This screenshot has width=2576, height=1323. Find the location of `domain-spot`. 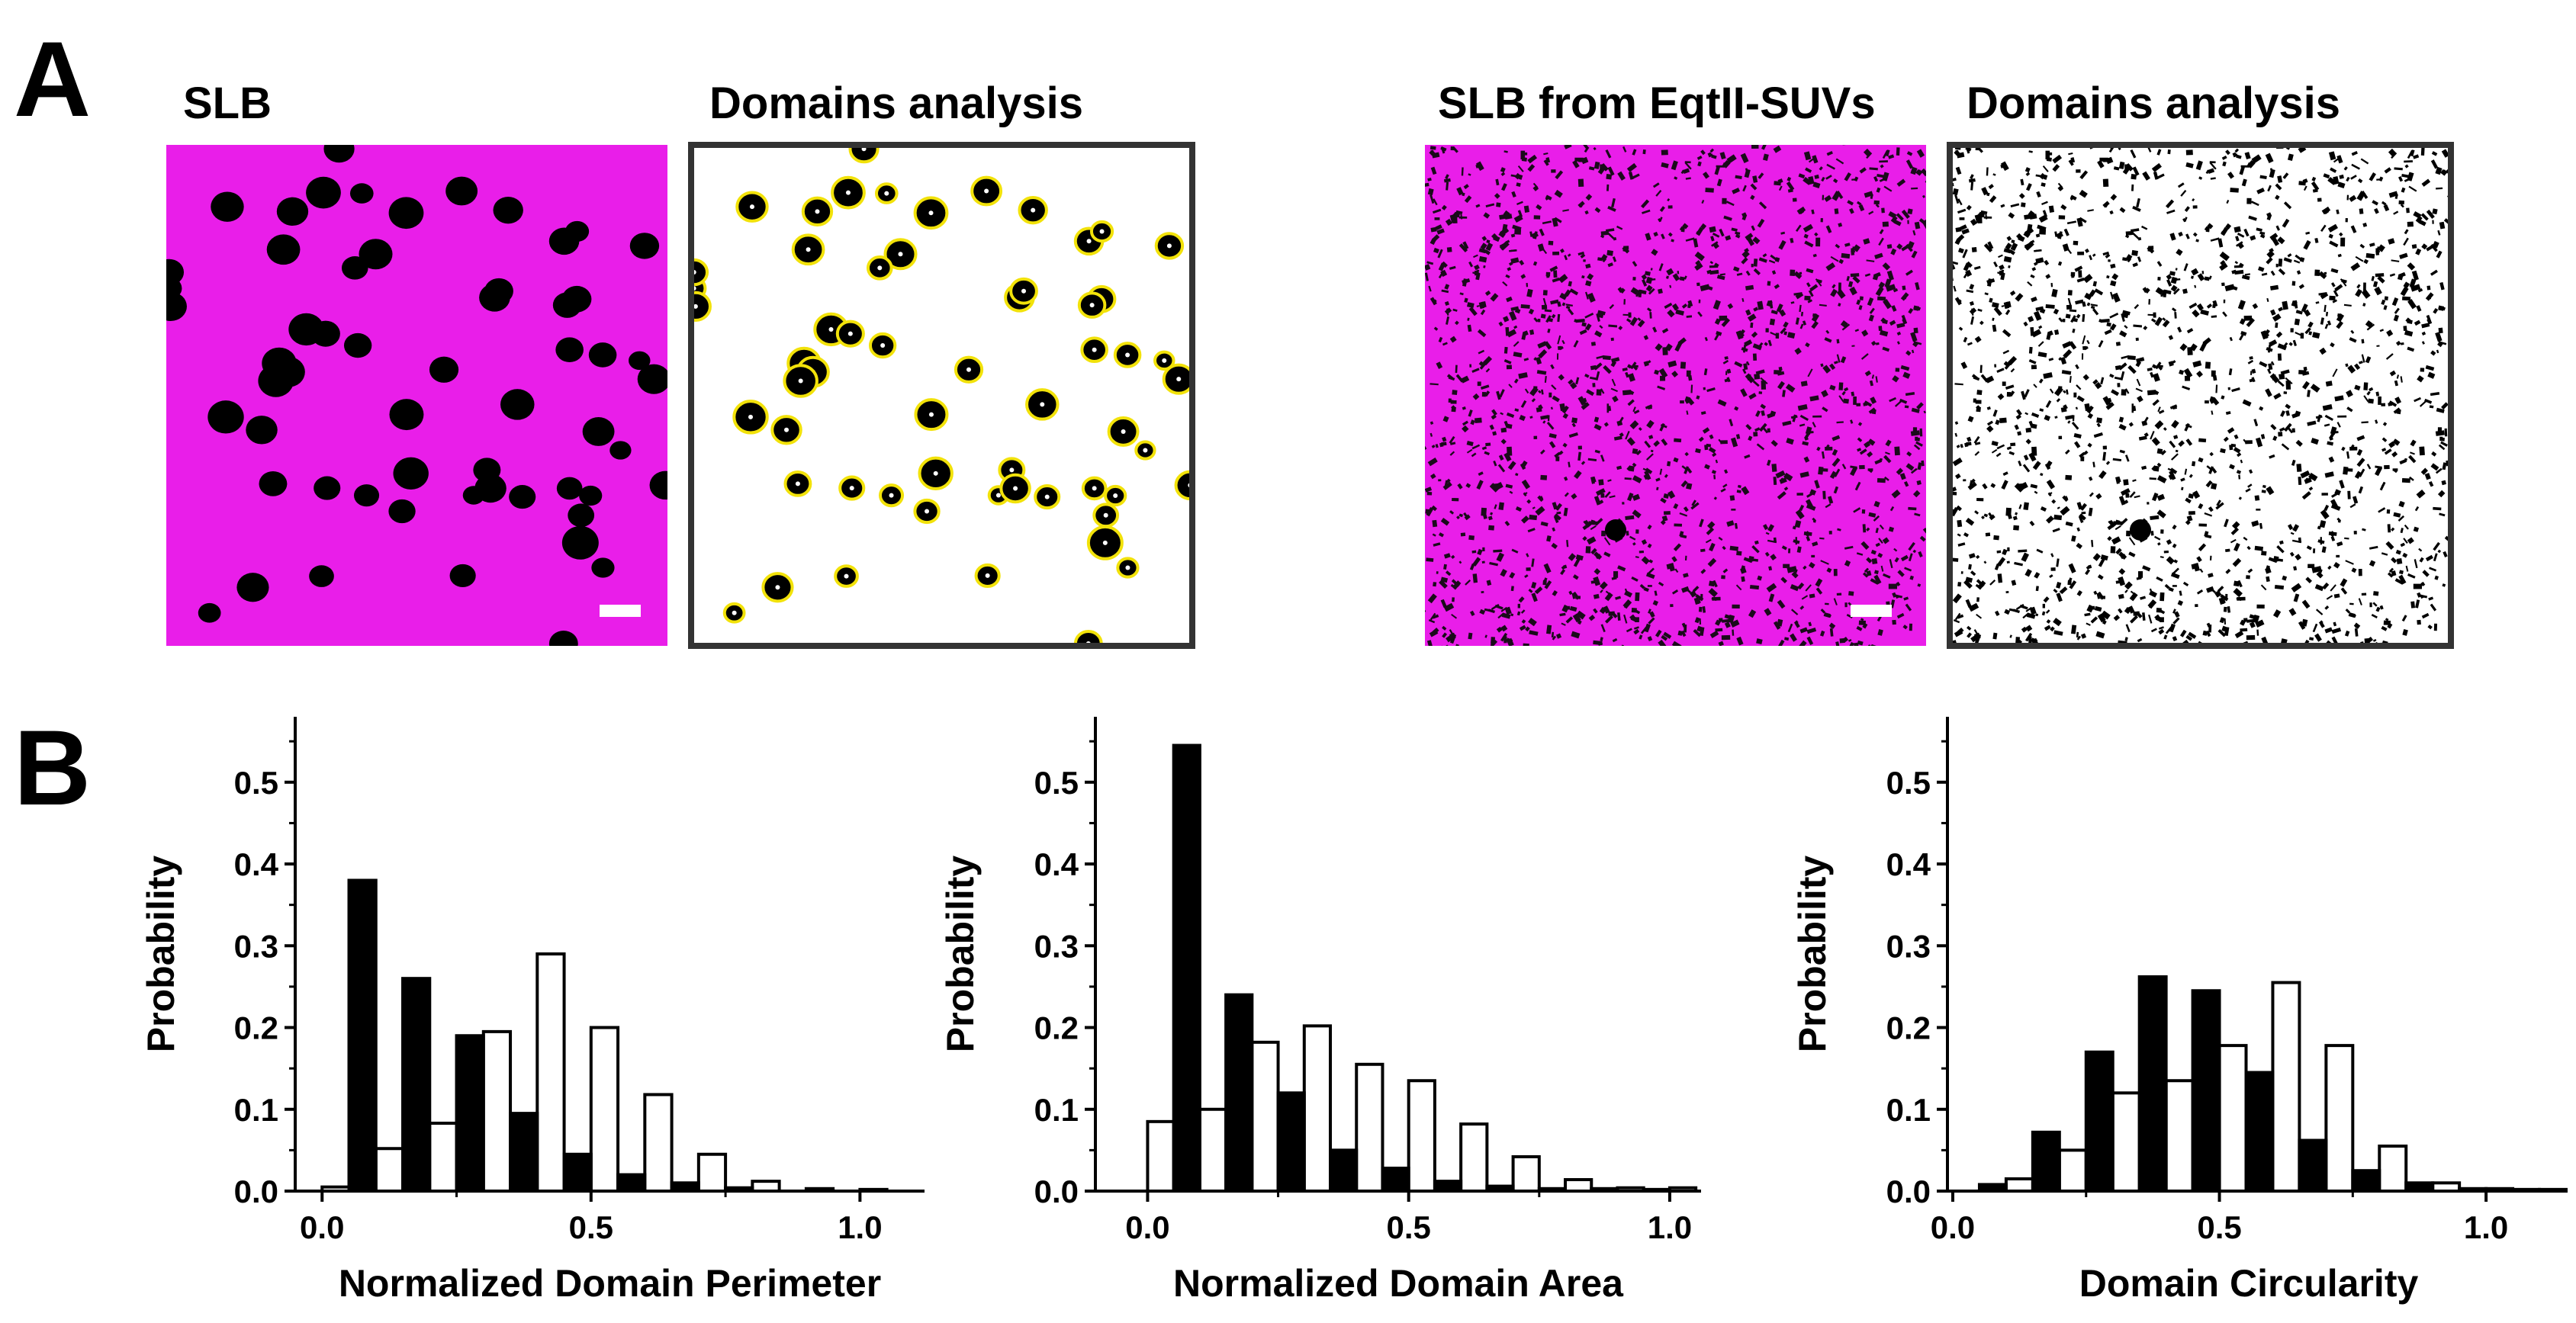

domain-spot is located at coordinates (225, 417).